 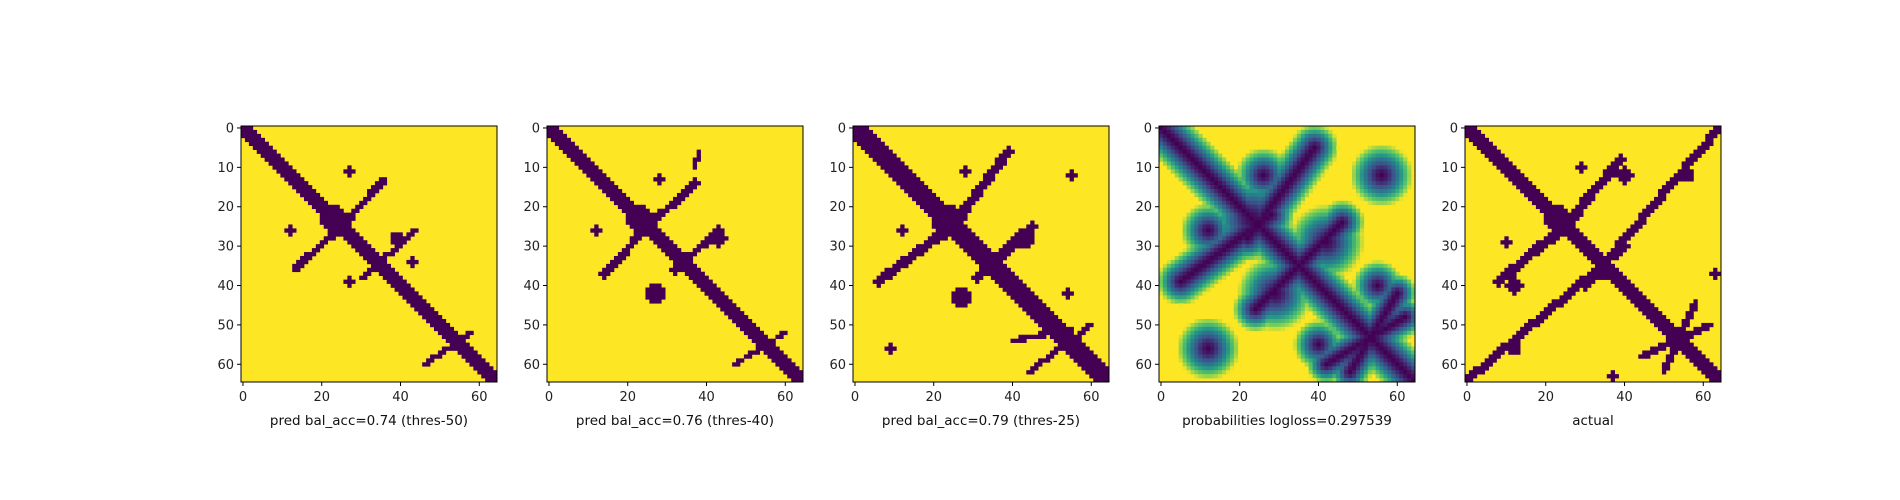 I want to click on y-tick-label: 50, so click(x=225, y=325).